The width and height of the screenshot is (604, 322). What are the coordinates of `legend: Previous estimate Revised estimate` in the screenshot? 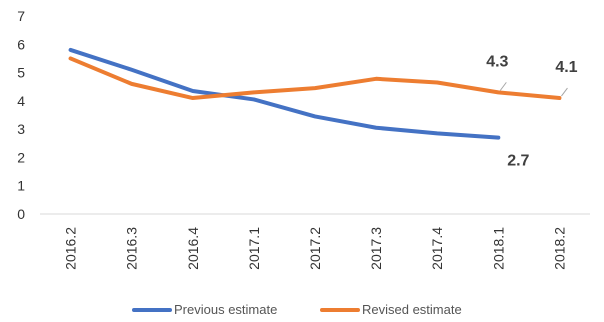 It's located at (297, 309).